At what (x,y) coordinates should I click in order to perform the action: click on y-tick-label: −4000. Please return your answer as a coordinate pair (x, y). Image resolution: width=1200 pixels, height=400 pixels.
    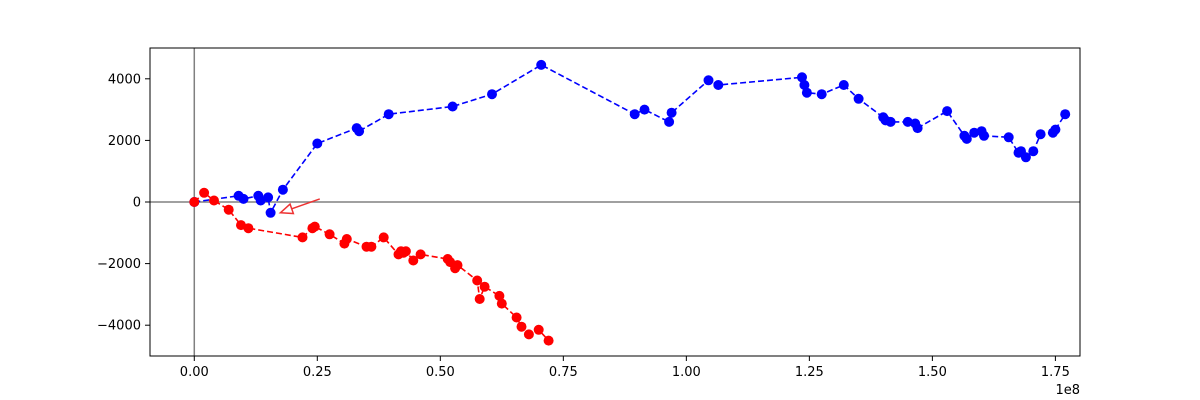
    Looking at the image, I should click on (119, 326).